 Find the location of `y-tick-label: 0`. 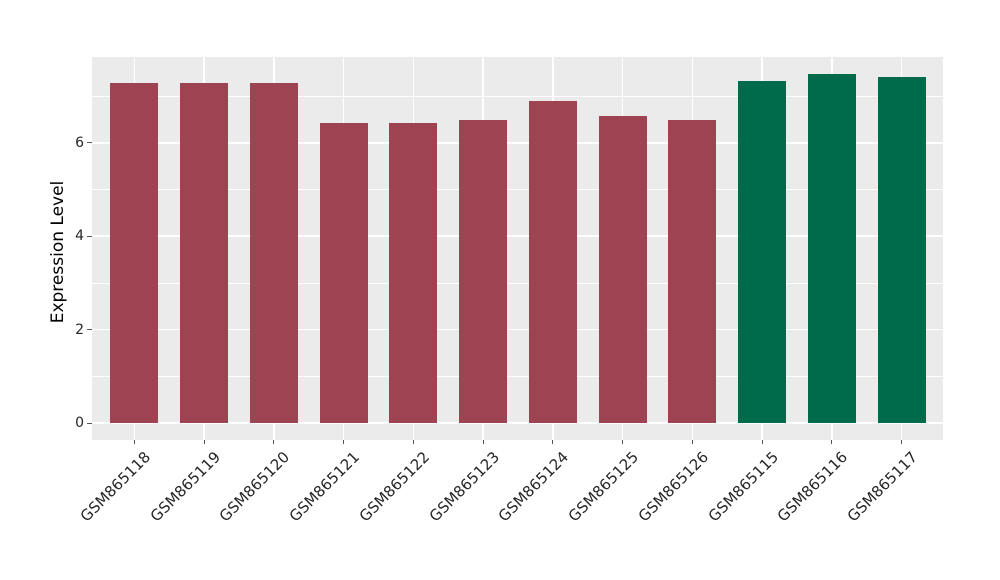

y-tick-label: 0 is located at coordinates (79, 423).